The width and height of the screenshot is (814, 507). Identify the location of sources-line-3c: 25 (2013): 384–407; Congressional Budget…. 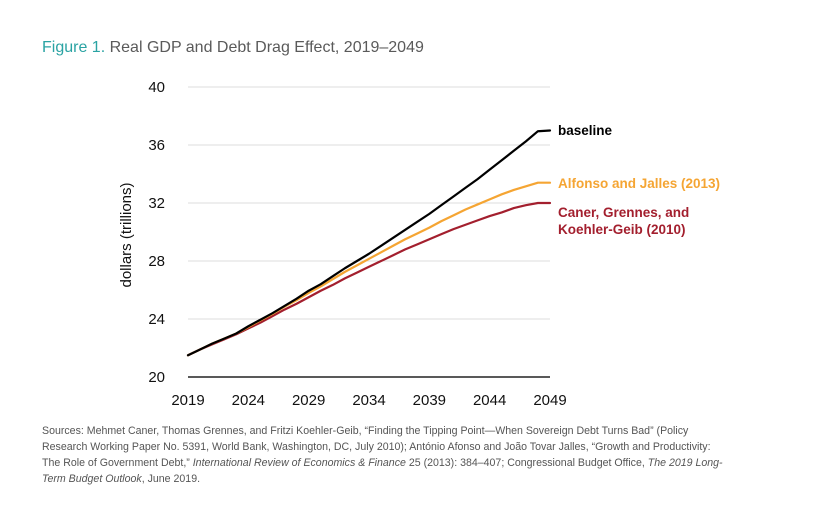
(526, 463).